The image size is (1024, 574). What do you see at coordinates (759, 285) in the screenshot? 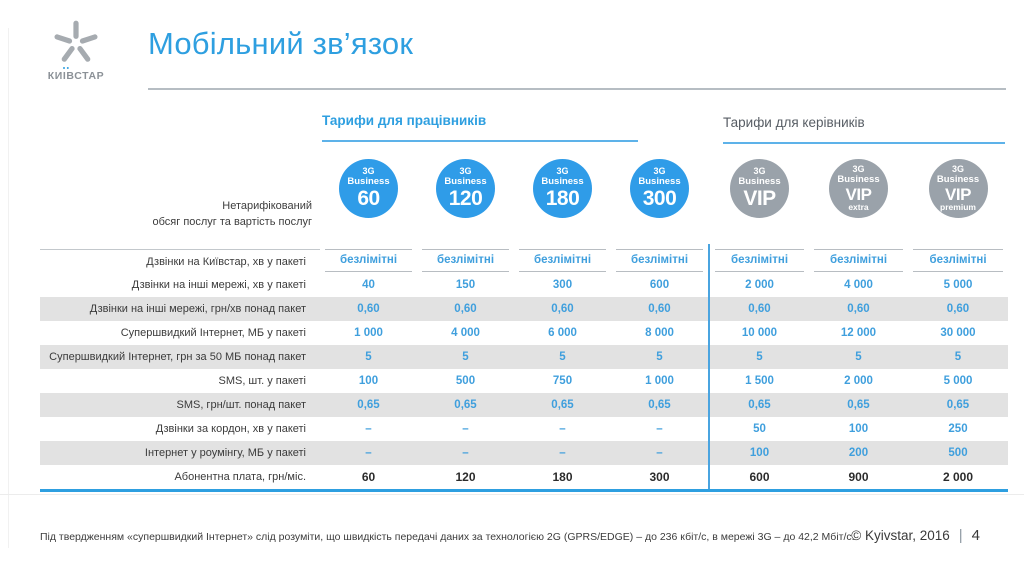
I see `cell-value: 2 000` at bounding box center [759, 285].